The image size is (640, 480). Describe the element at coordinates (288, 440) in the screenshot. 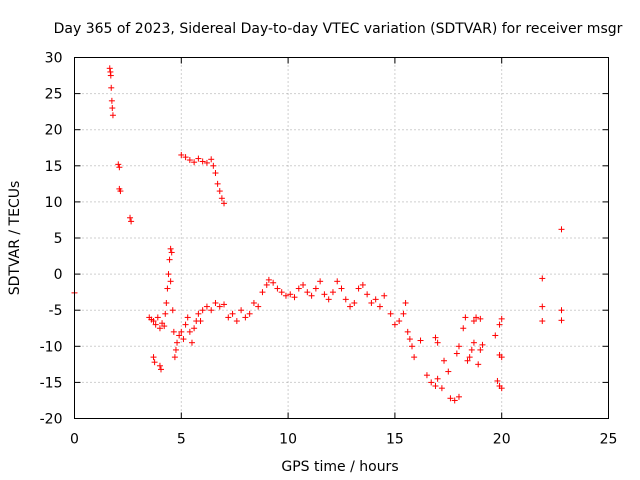

I see `x-tick-label: 10` at that location.